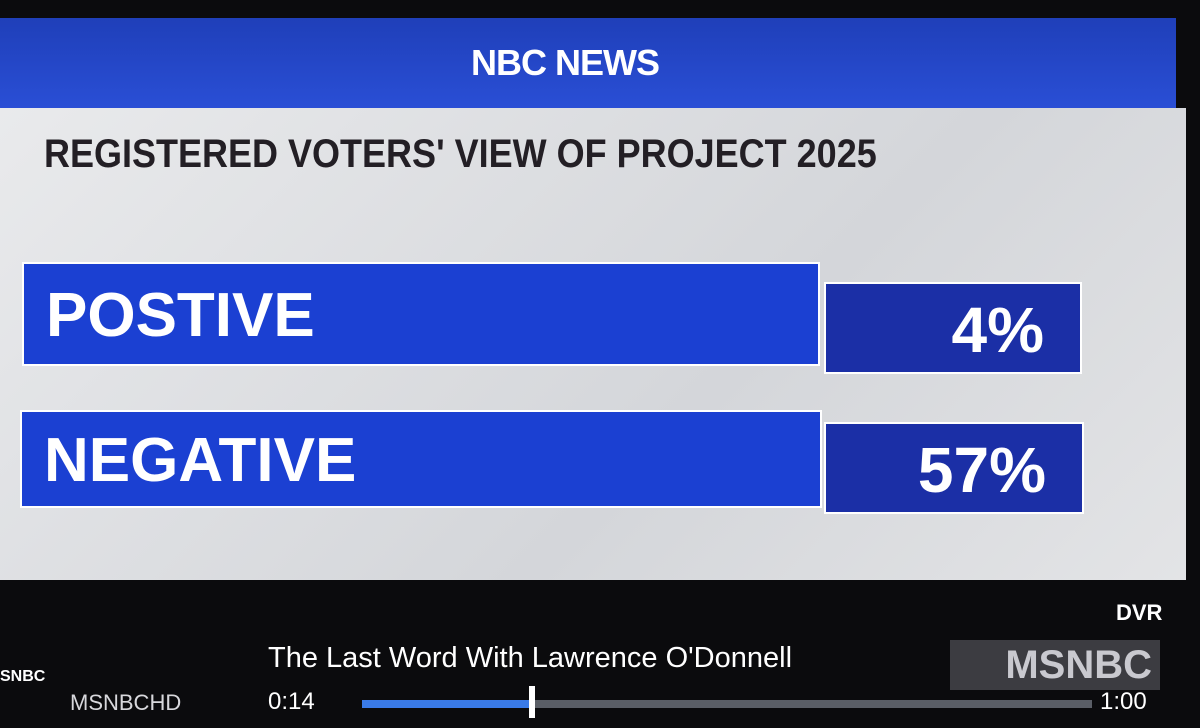 This screenshot has width=1200, height=728. Describe the element at coordinates (953, 328) in the screenshot. I see `row-value: 4%` at that location.